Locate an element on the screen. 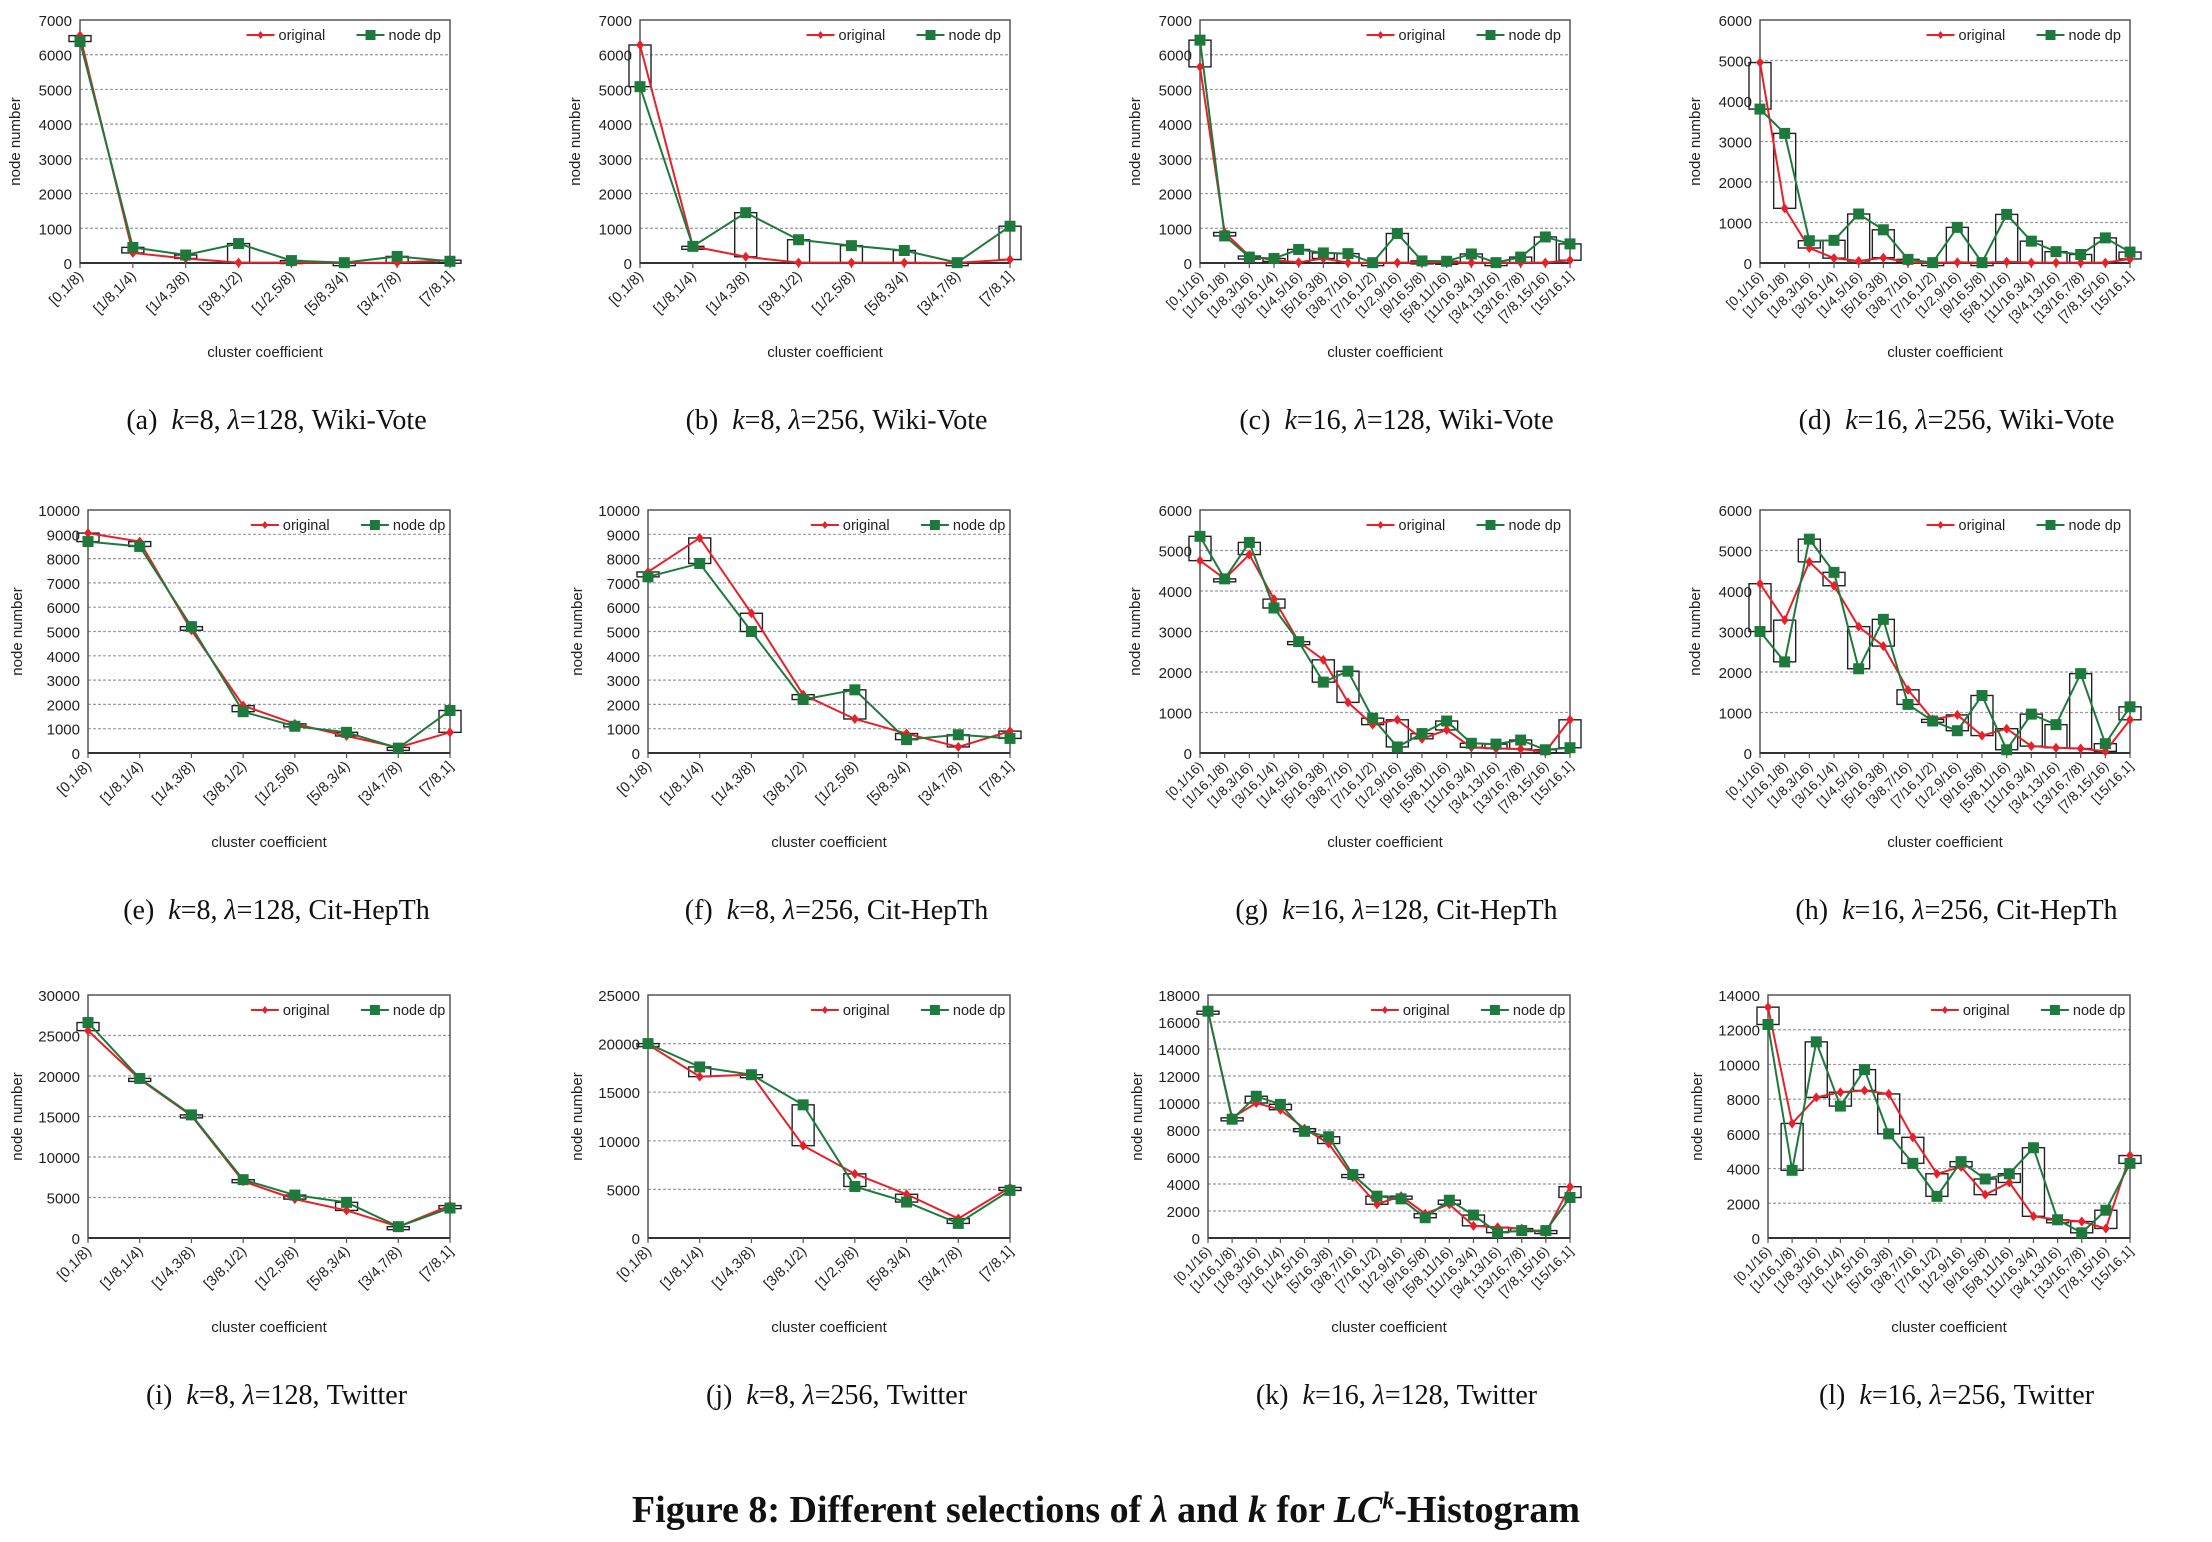  y-tick-label: 2000 is located at coordinates (1175, 195).